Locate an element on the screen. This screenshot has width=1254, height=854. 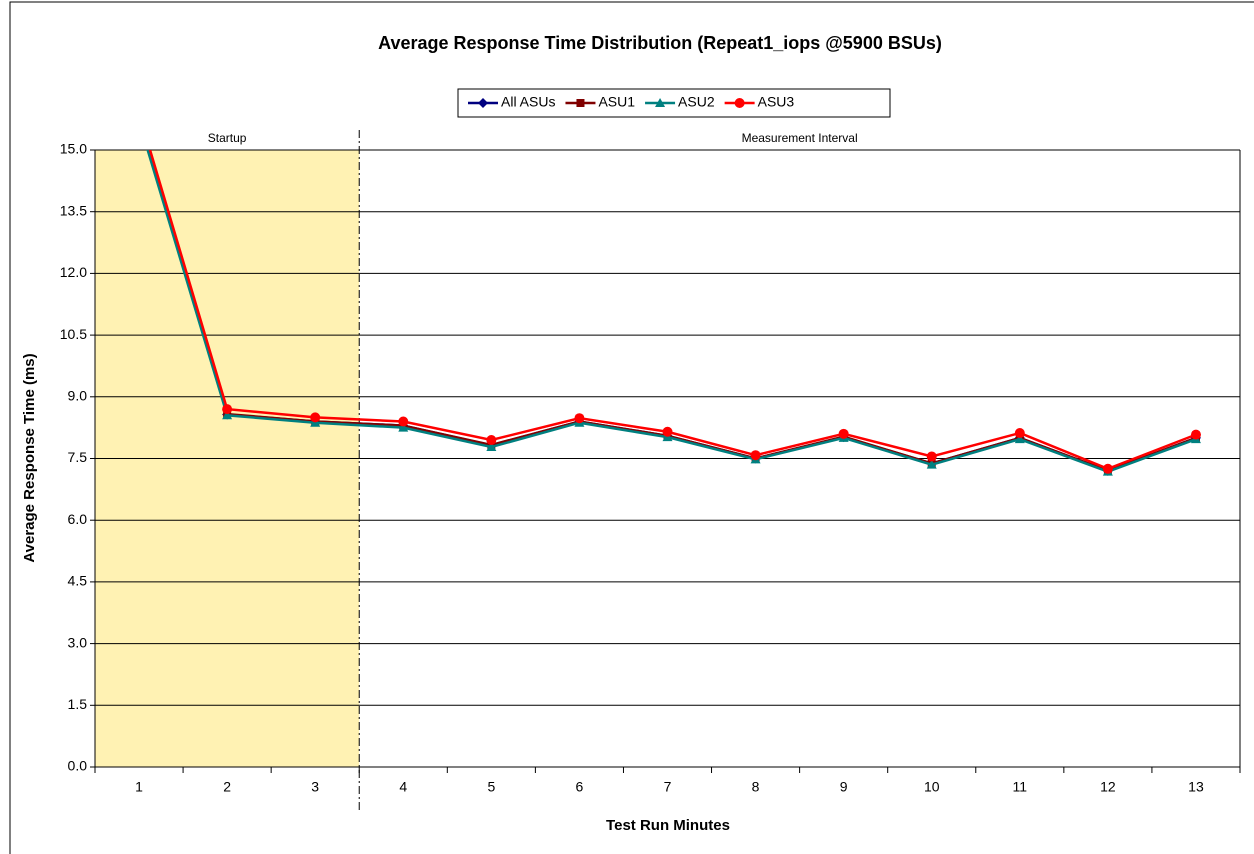
x-tick-label: 9 is located at coordinates (844, 787).